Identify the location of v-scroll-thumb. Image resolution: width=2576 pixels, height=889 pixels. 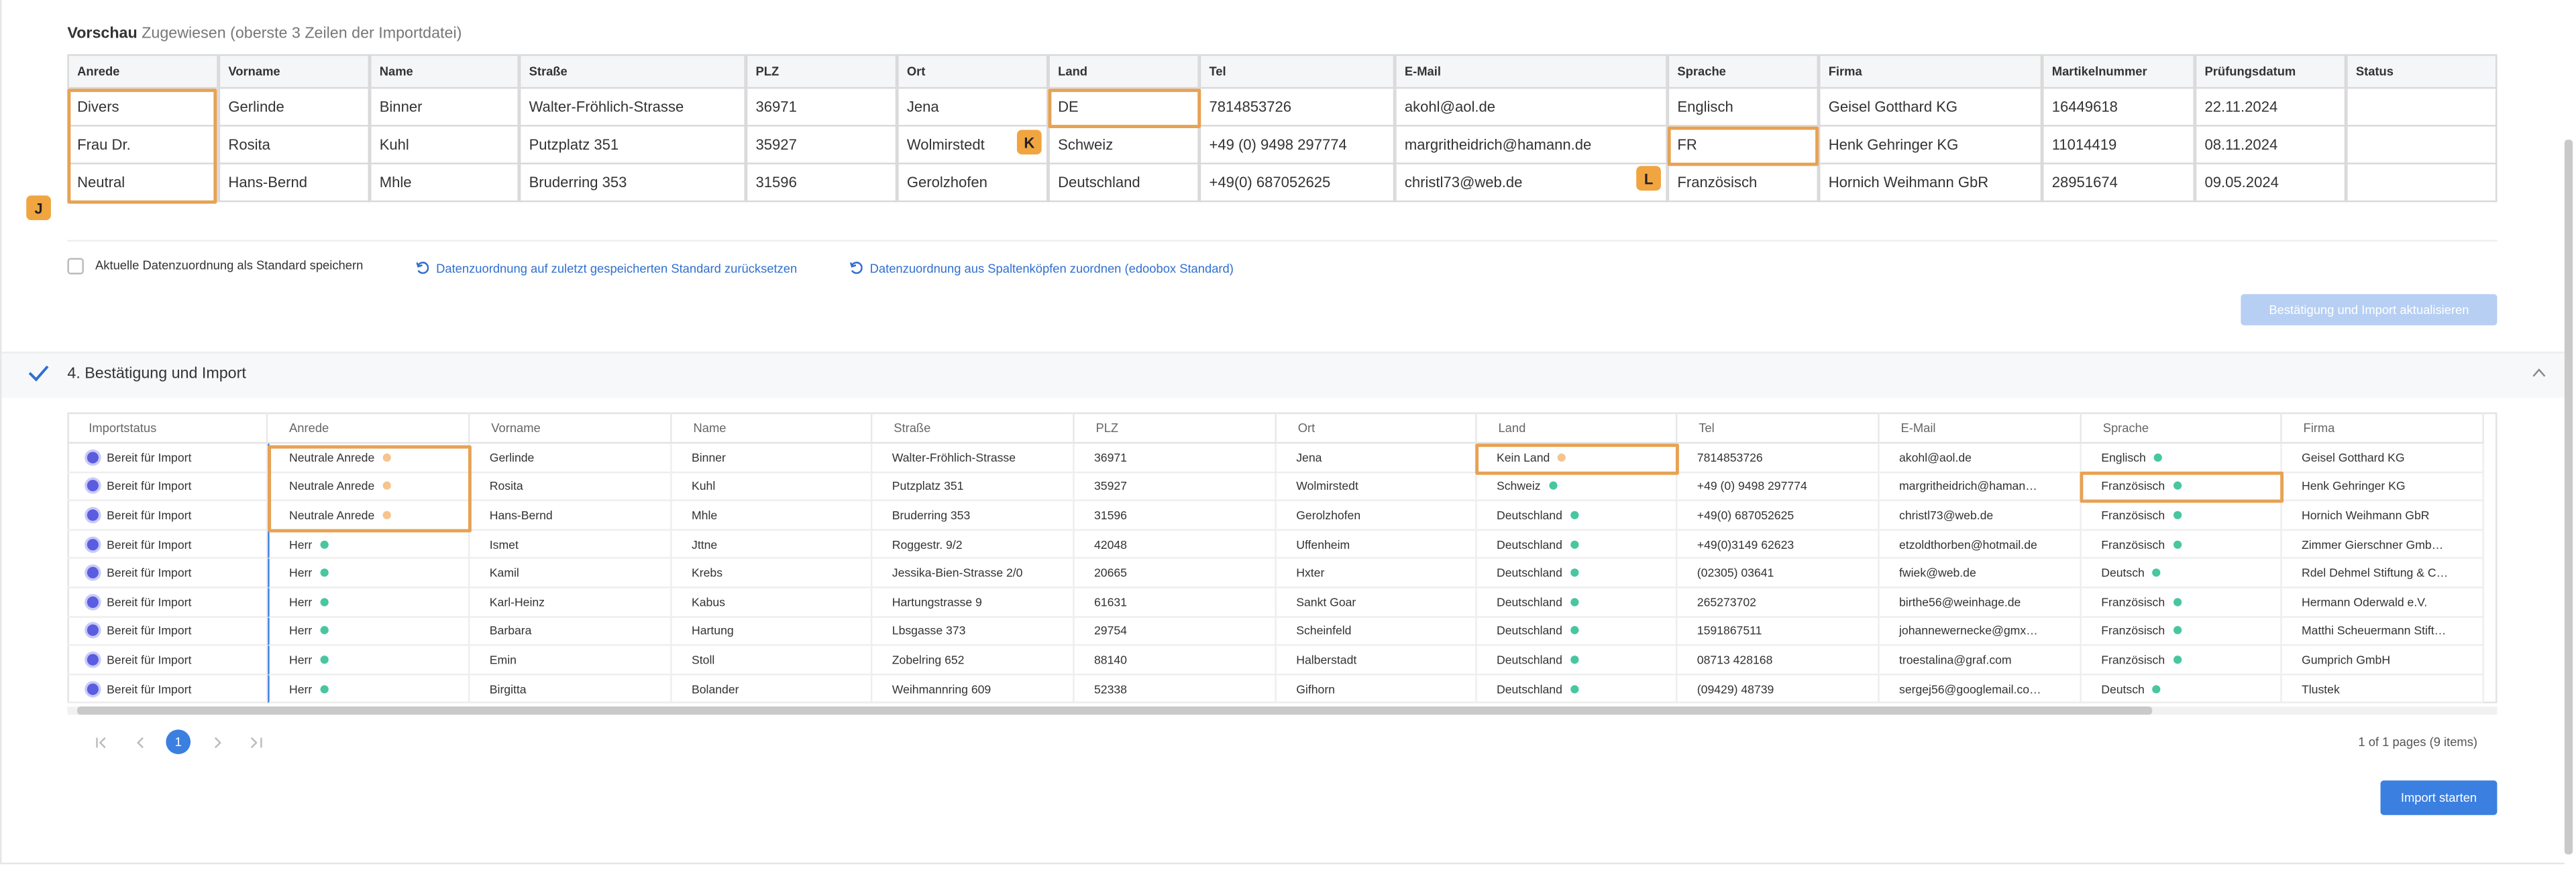
(2568, 497).